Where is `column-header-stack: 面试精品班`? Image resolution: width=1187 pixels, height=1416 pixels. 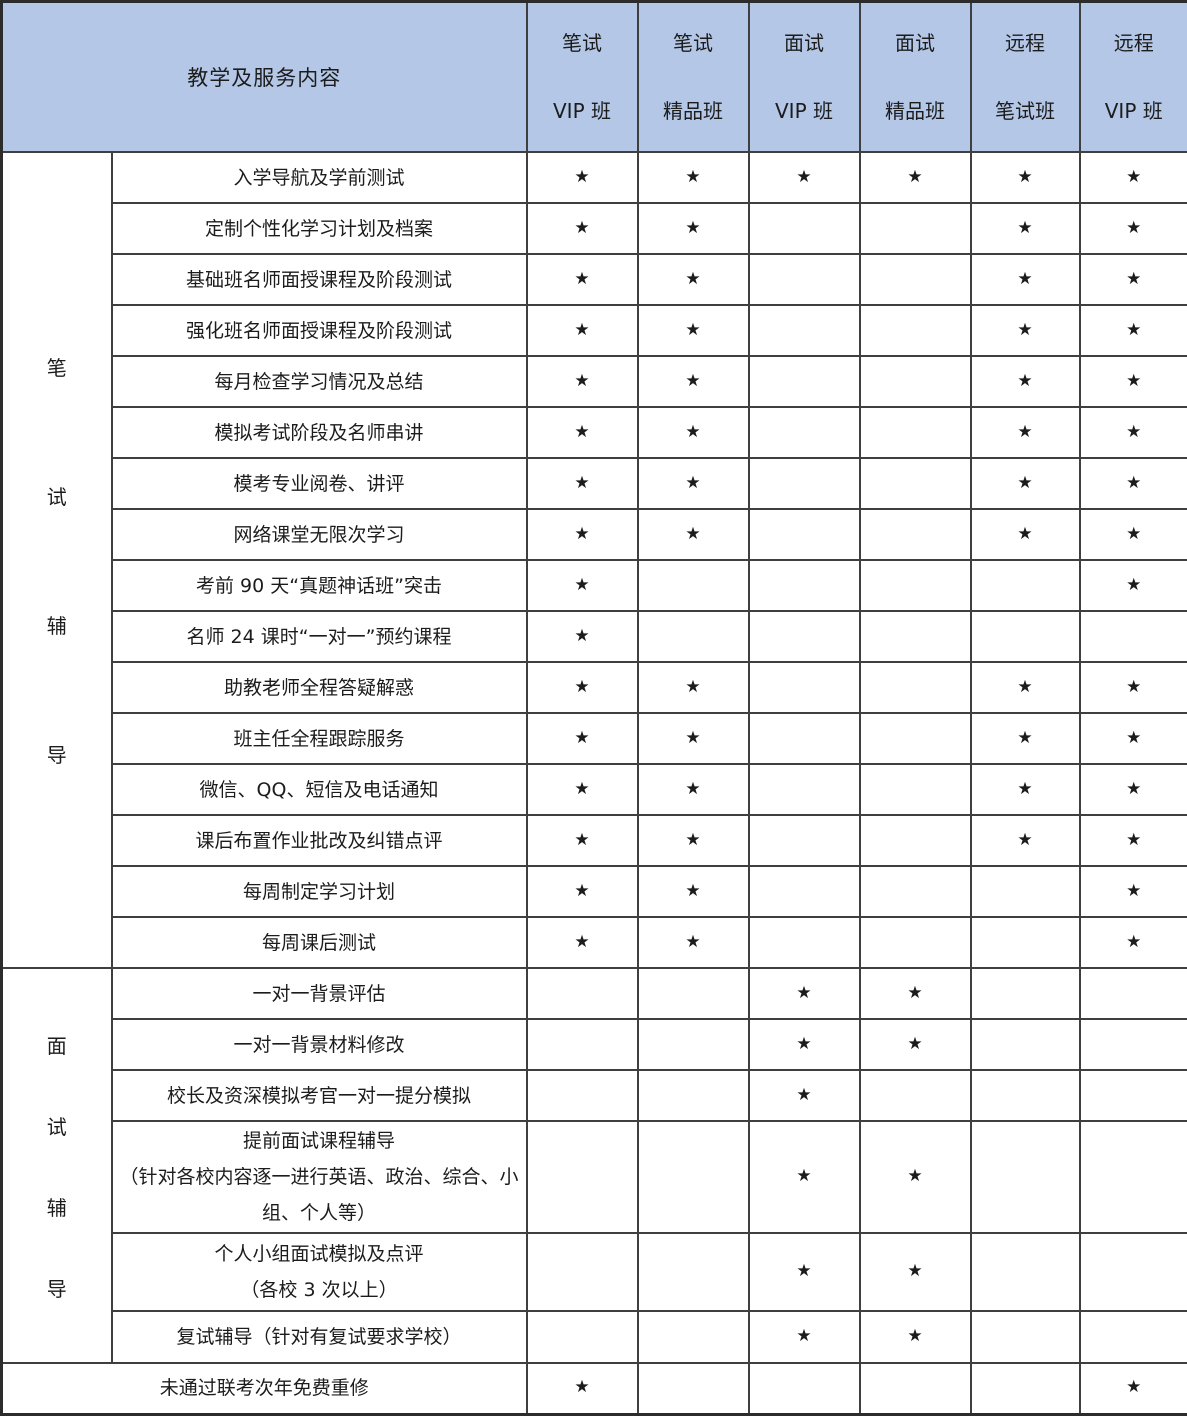
column-header-stack: 面试精品班 is located at coordinates (915, 77).